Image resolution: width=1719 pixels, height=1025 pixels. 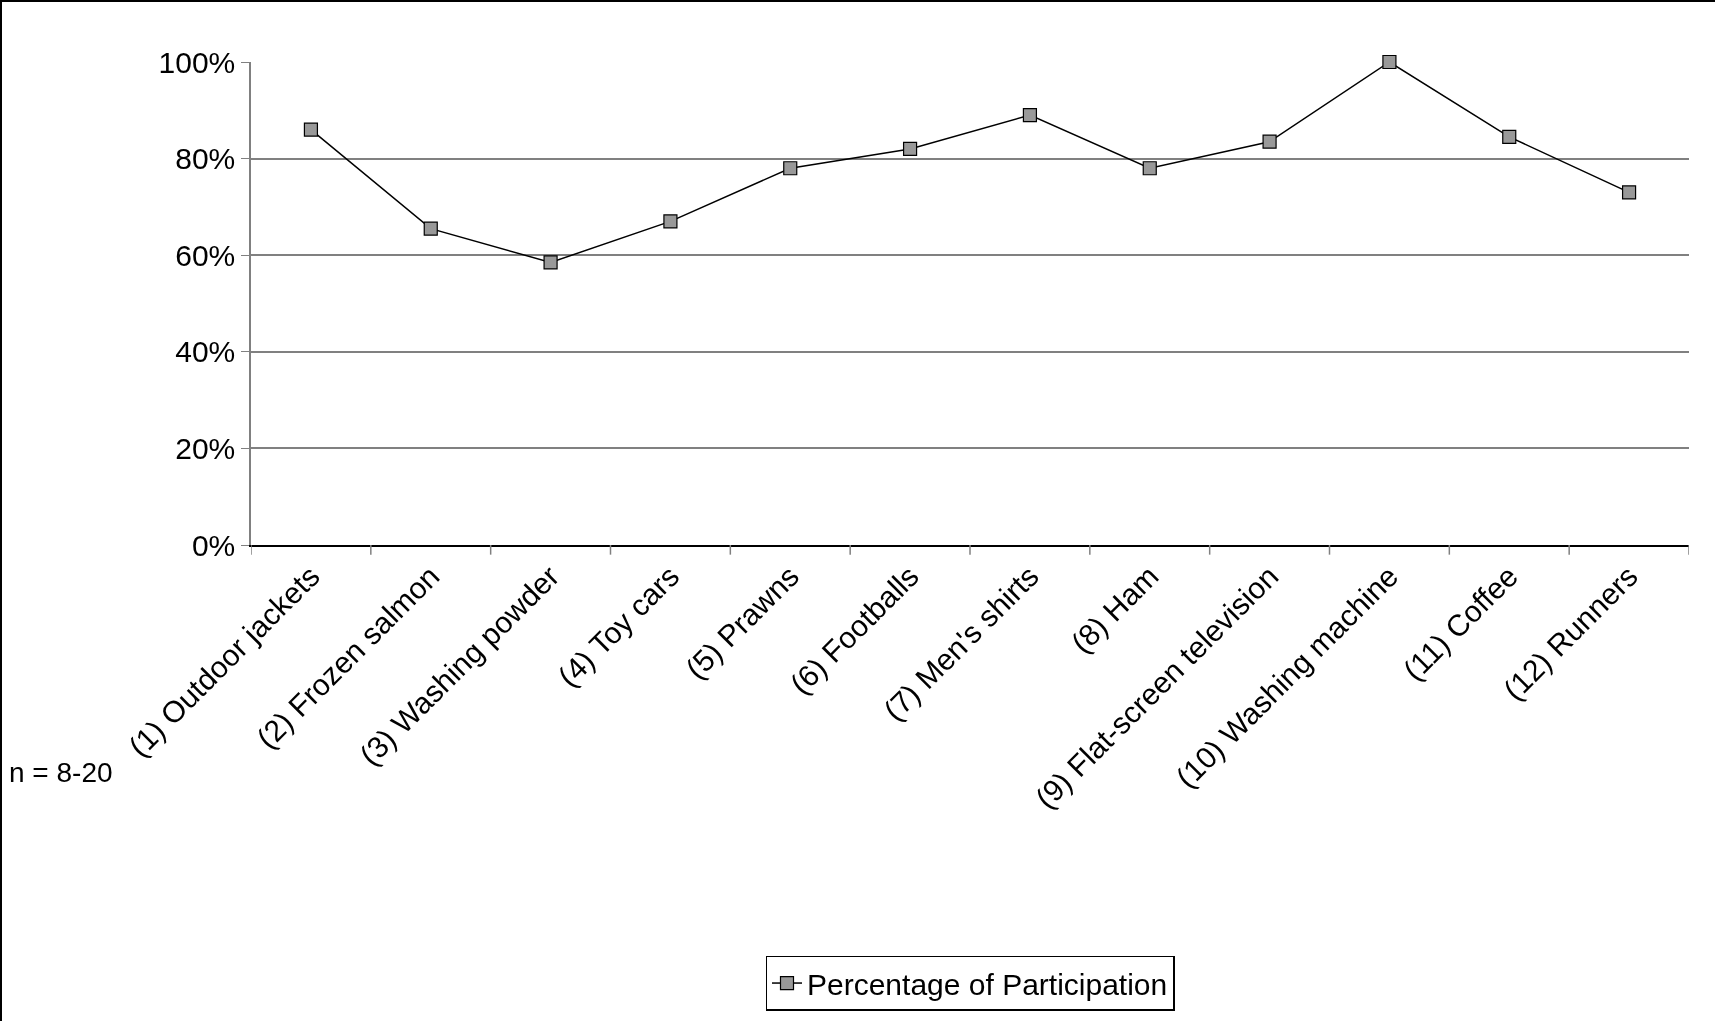 What do you see at coordinates (213, 545) in the screenshot?
I see `y-tick-label: 0%` at bounding box center [213, 545].